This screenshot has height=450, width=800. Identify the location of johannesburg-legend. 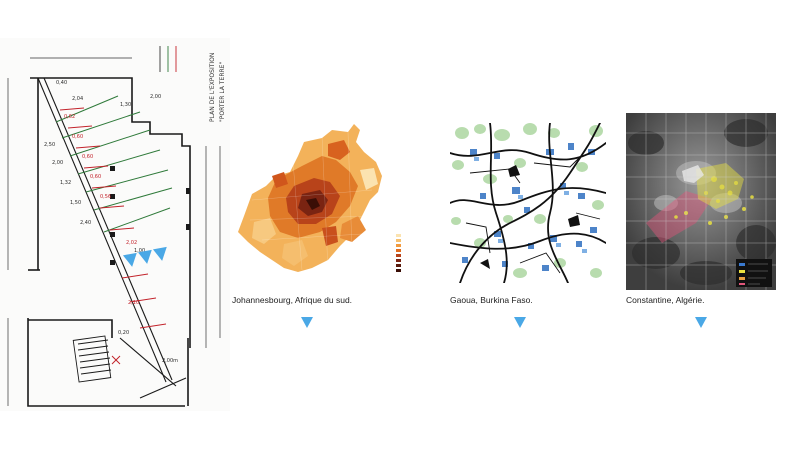
(407, 254).